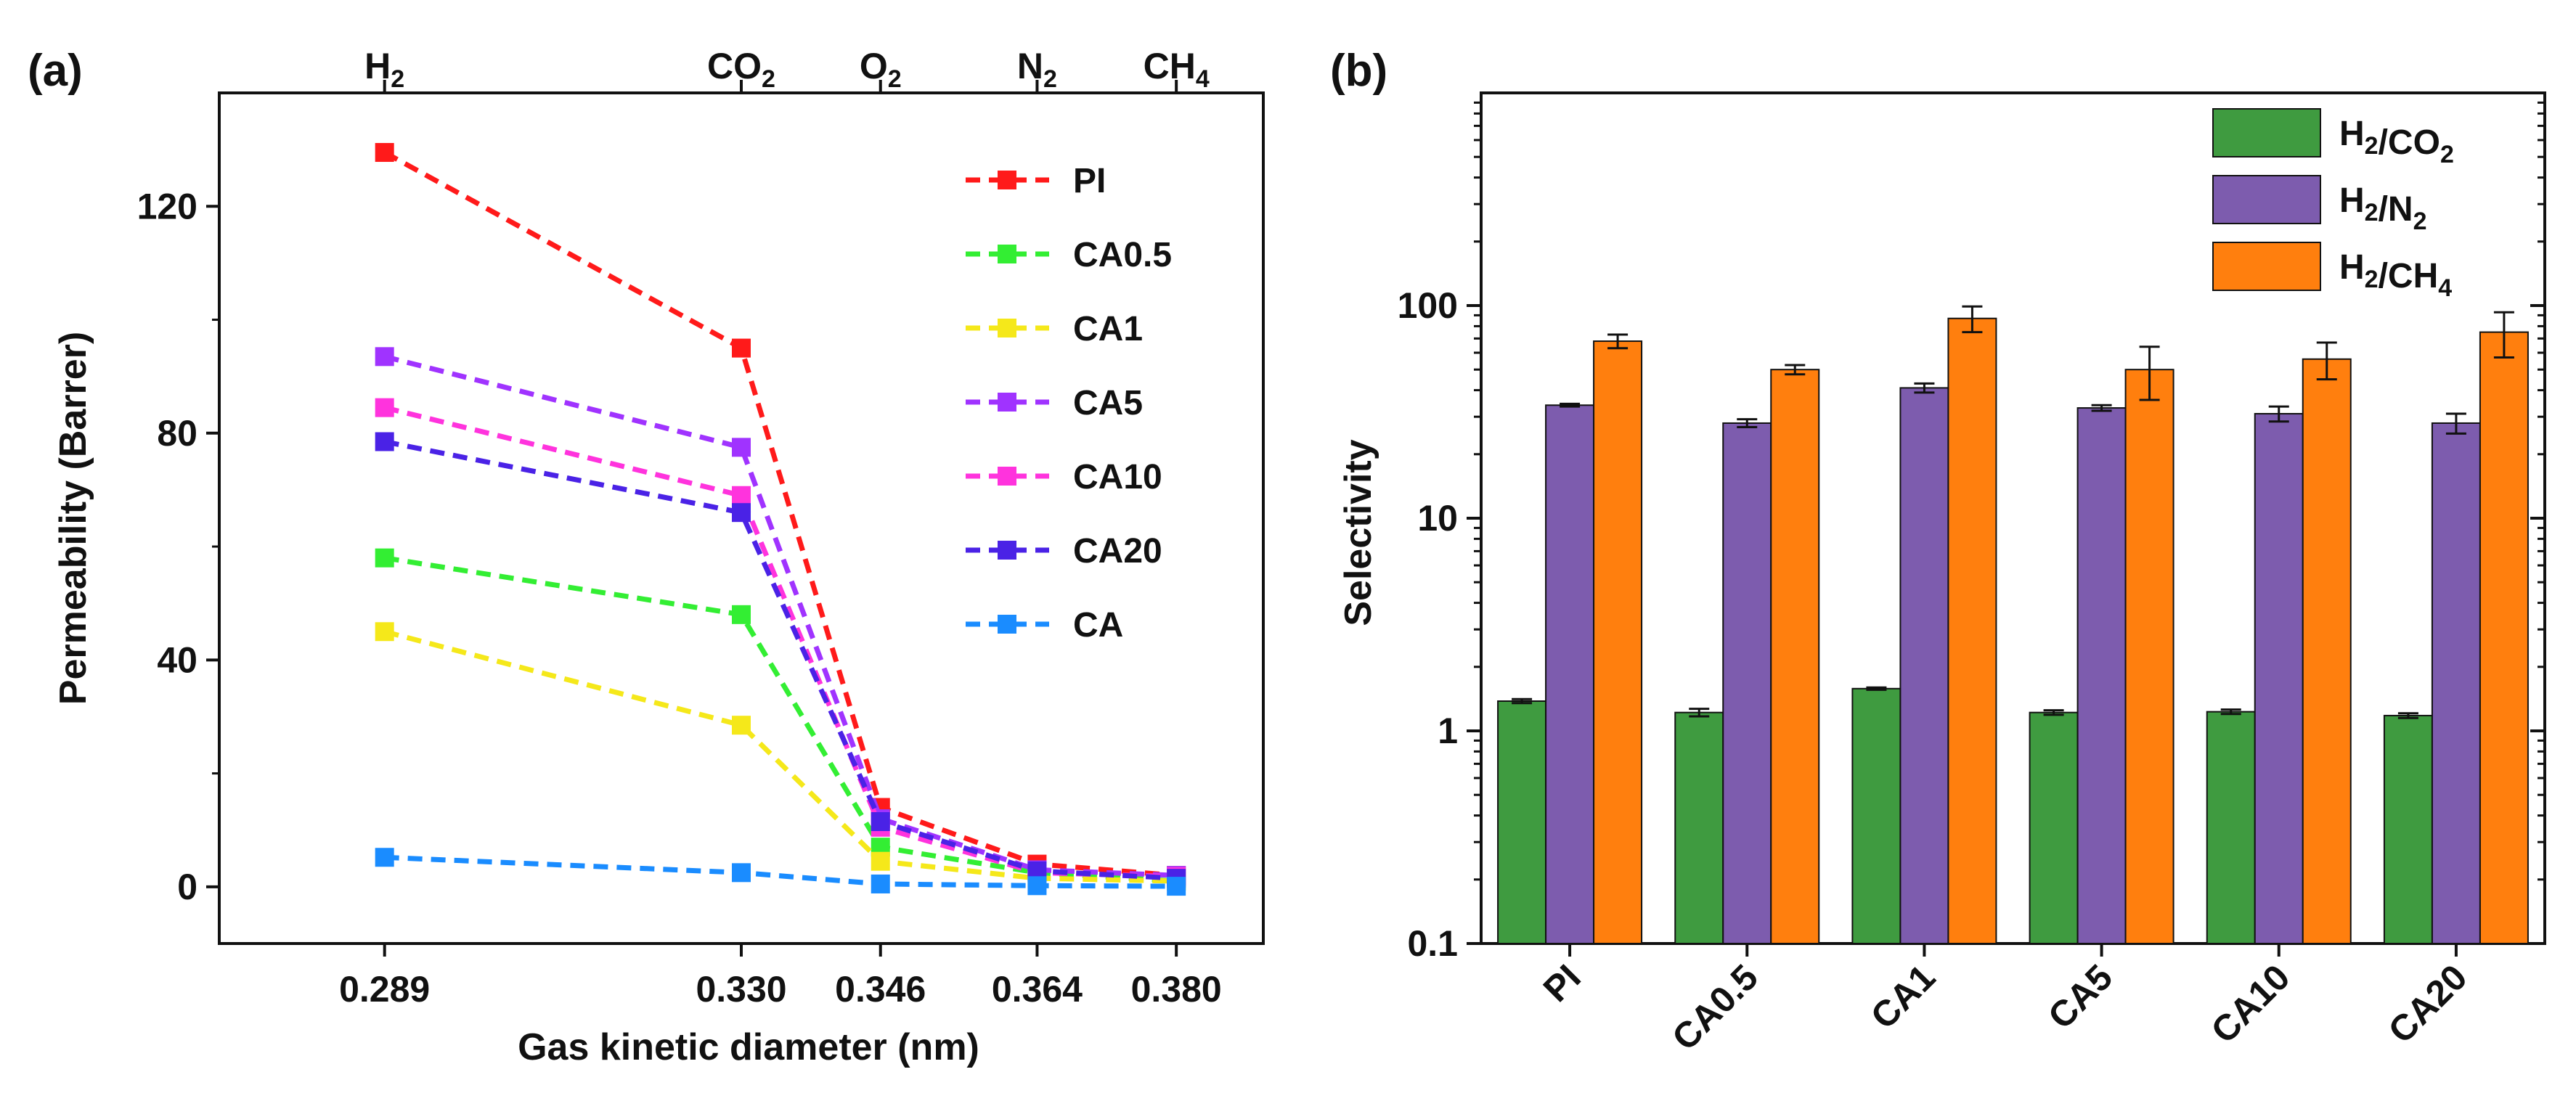 Image resolution: width=2576 pixels, height=1109 pixels. What do you see at coordinates (1699, 828) in the screenshot?
I see `bar-H2/CO2-CA0.5` at bounding box center [1699, 828].